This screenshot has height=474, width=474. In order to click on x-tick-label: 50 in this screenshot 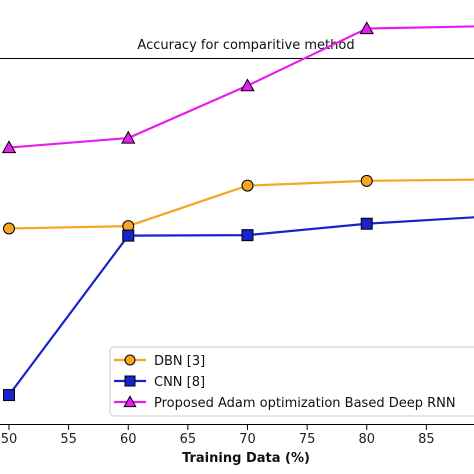, I will do `click(9, 439)`.